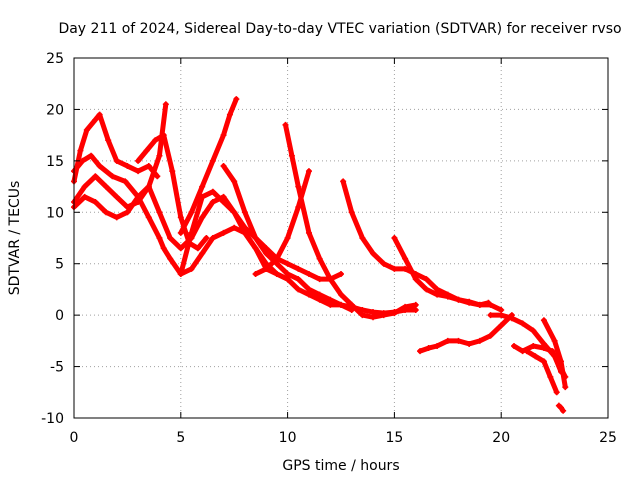  Describe the element at coordinates (59, 316) in the screenshot. I see `y-tick-label: 0` at that location.